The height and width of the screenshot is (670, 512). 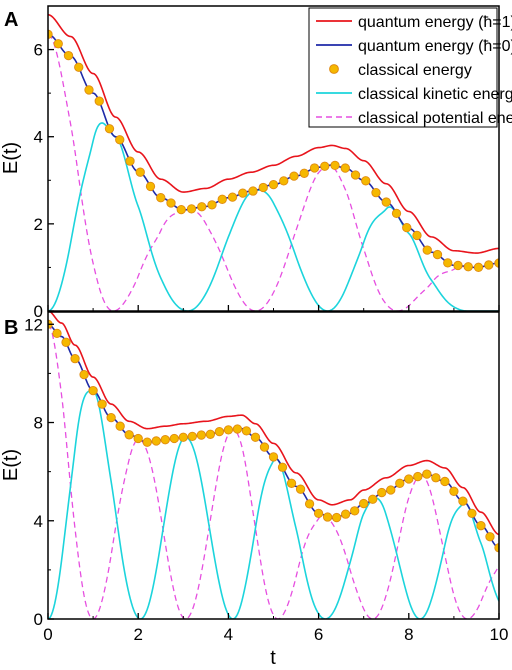 I want to click on panel-b-x-tick-label: 8, so click(x=408, y=634).